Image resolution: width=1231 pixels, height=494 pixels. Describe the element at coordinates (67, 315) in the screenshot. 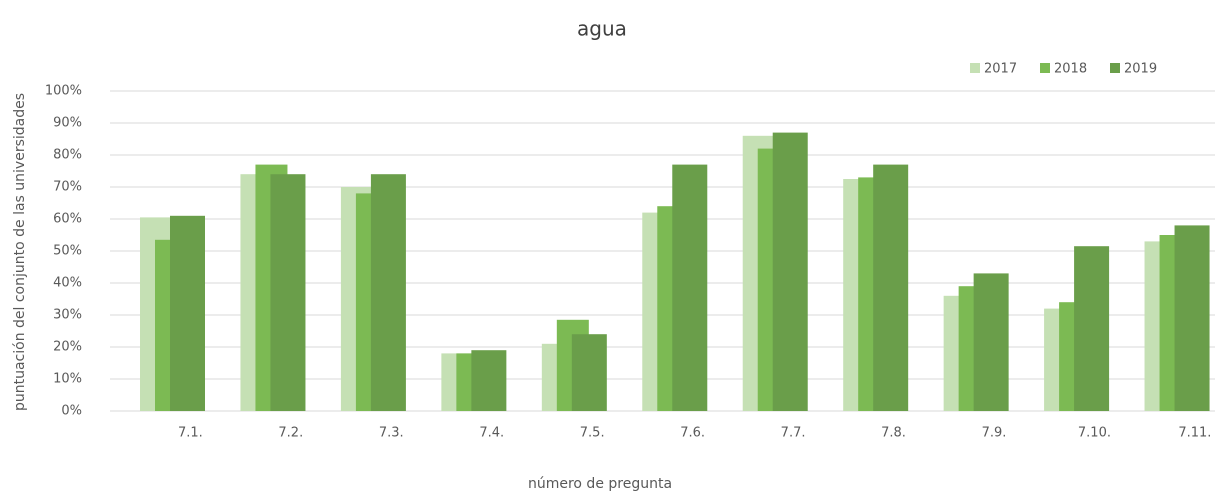

I see `y-tick-label: 30%` at that location.